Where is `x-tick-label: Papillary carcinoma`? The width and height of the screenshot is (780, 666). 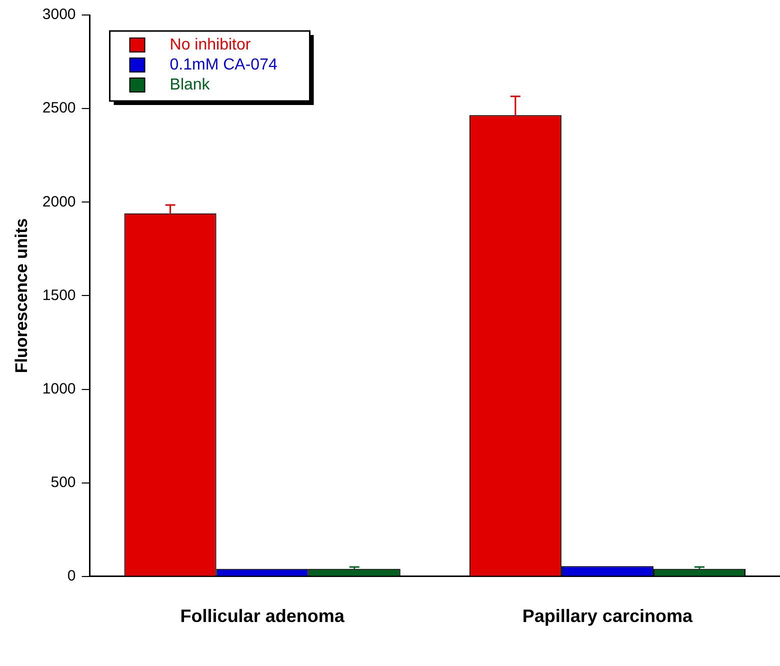
x-tick-label: Papillary carcinoma is located at coordinates (608, 616).